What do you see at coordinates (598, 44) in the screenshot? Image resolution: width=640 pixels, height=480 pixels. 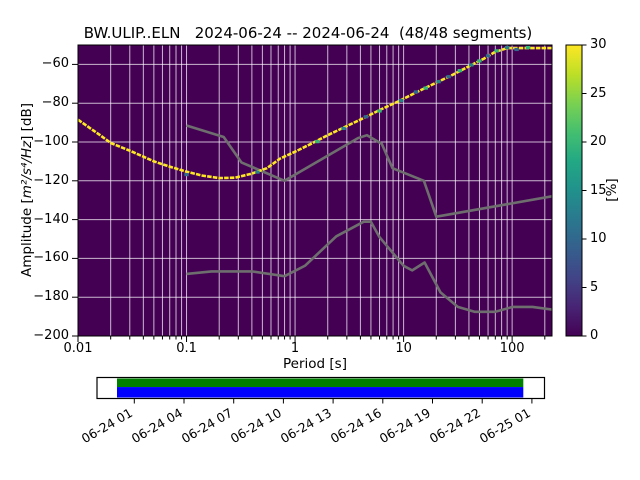 I see `colorbar-tick-label: 30` at bounding box center [598, 44].